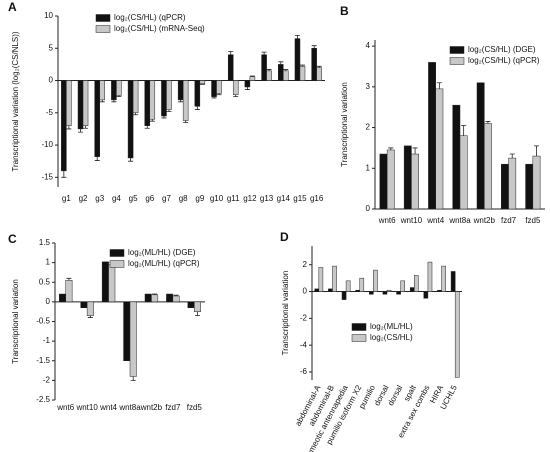 This screenshot has height=452, width=550. I want to click on legend-label: log₂(CS/HL) (mRNA-Seq), so click(159, 28).